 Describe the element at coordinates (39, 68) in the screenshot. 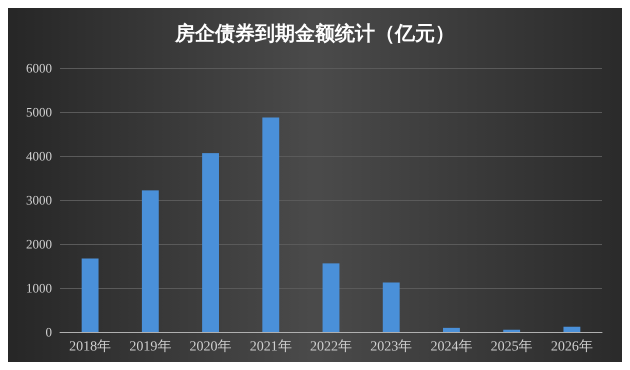

I see `y-tick-label: 6000` at that location.